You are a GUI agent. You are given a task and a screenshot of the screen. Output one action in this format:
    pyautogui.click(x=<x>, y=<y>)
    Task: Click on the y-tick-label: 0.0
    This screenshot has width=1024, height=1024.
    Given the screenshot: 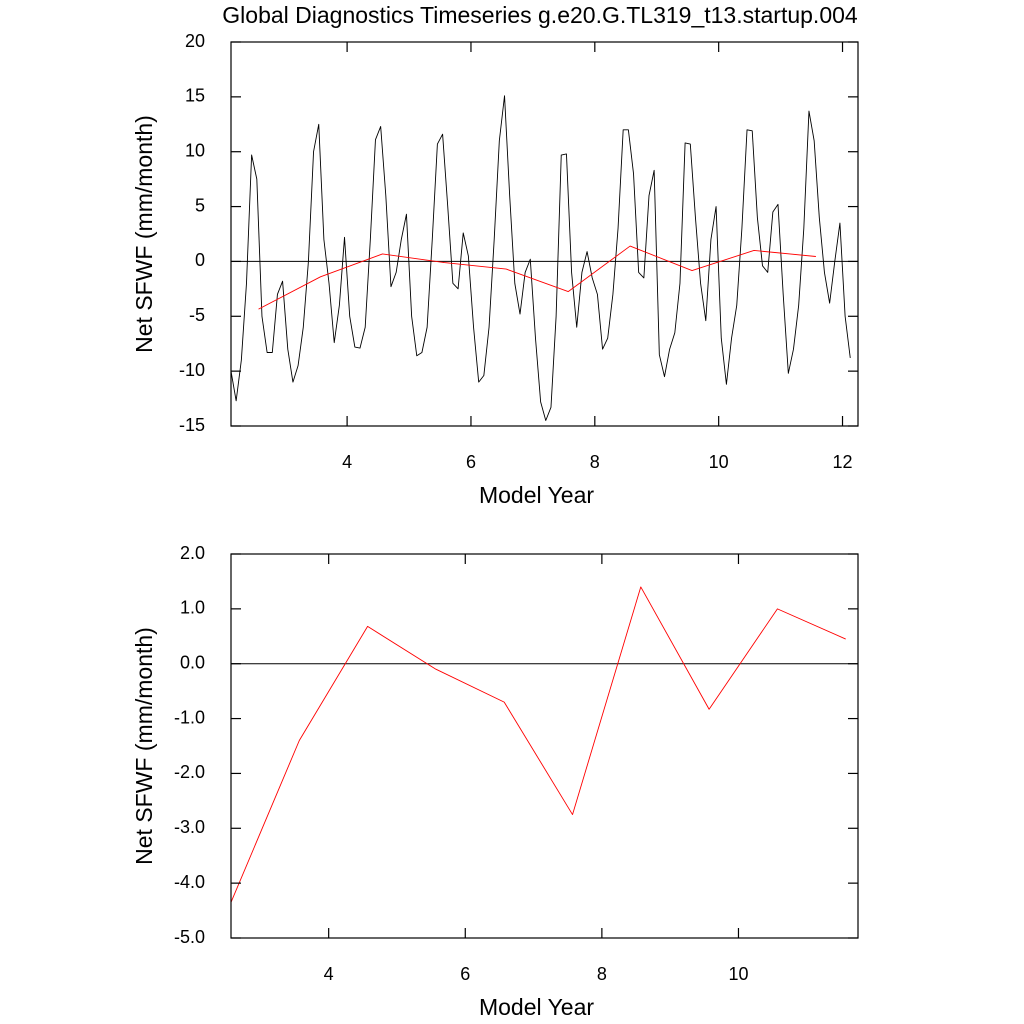 What is the action you would take?
    pyautogui.click(x=192, y=662)
    